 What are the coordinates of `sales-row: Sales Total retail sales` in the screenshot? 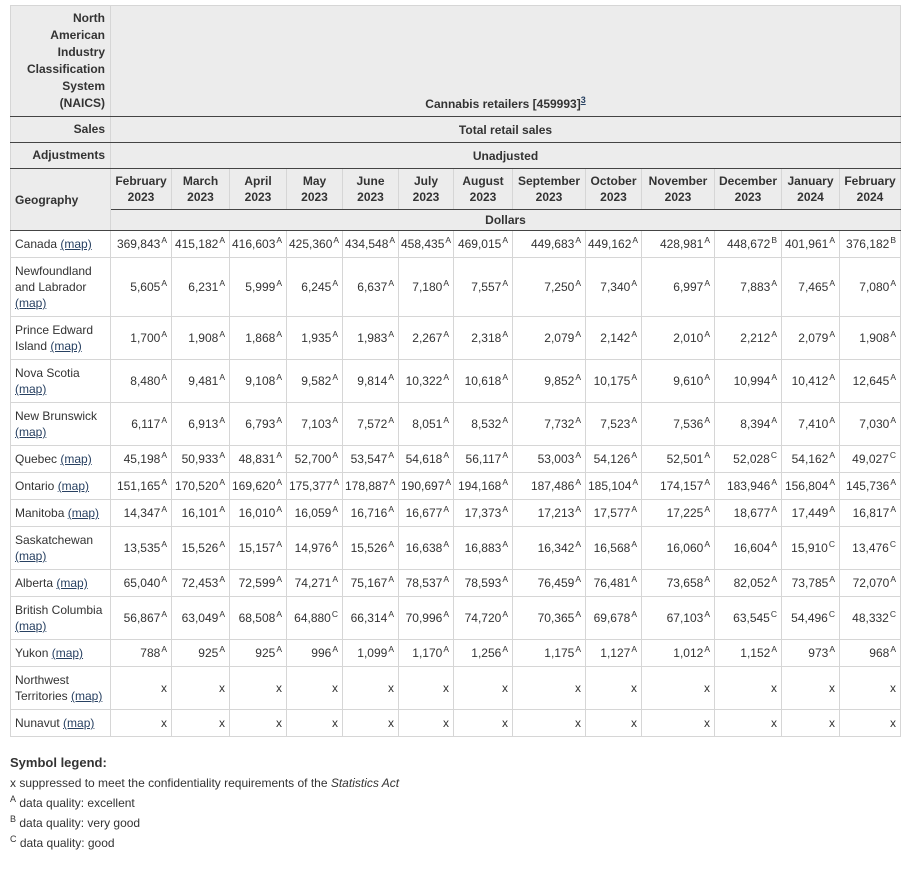 It's located at (455, 129).